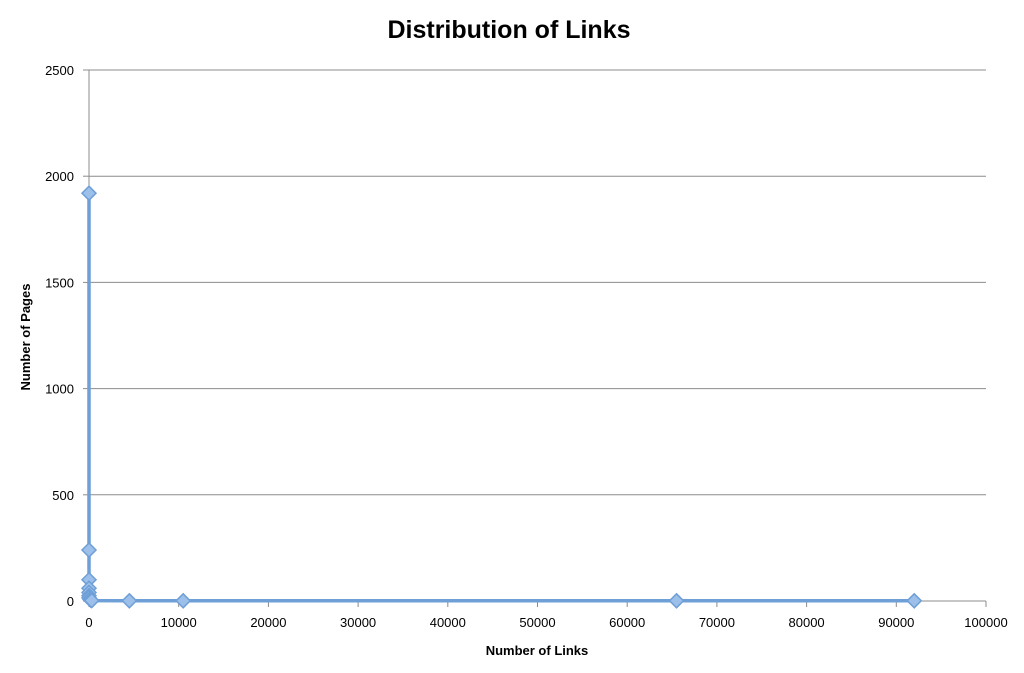  I want to click on y-tick-label-0: 0, so click(70, 601).